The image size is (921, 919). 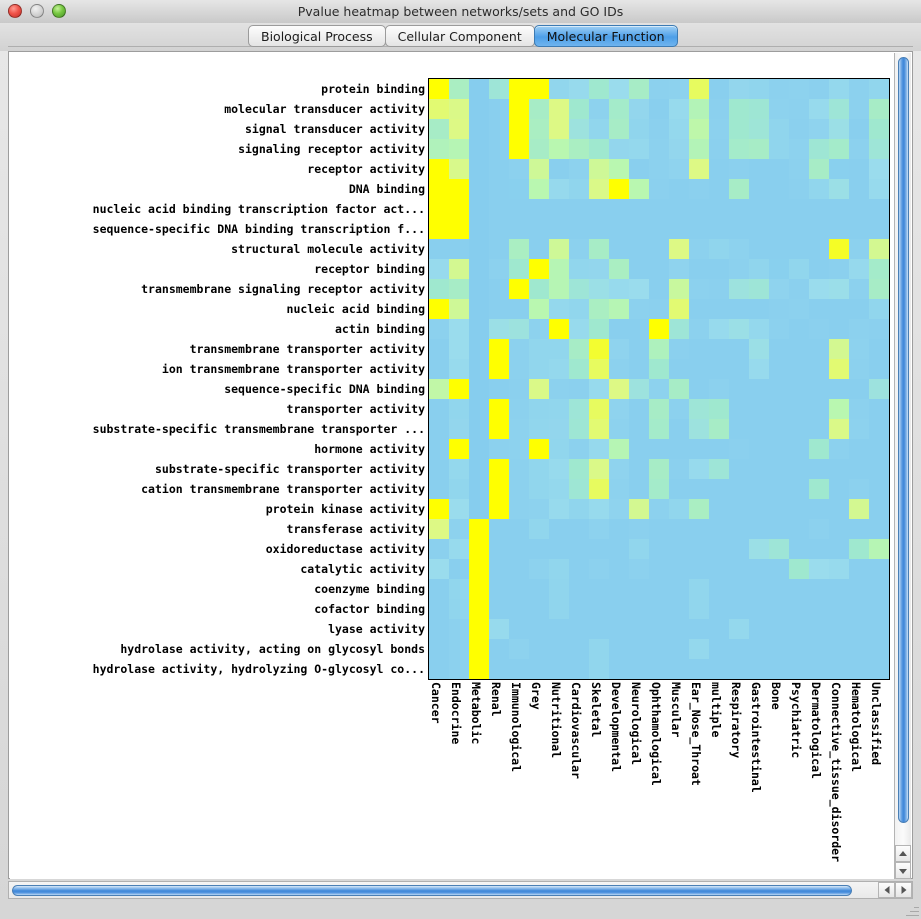 I want to click on tab-cellular-component: Cellular Component, so click(x=459, y=36).